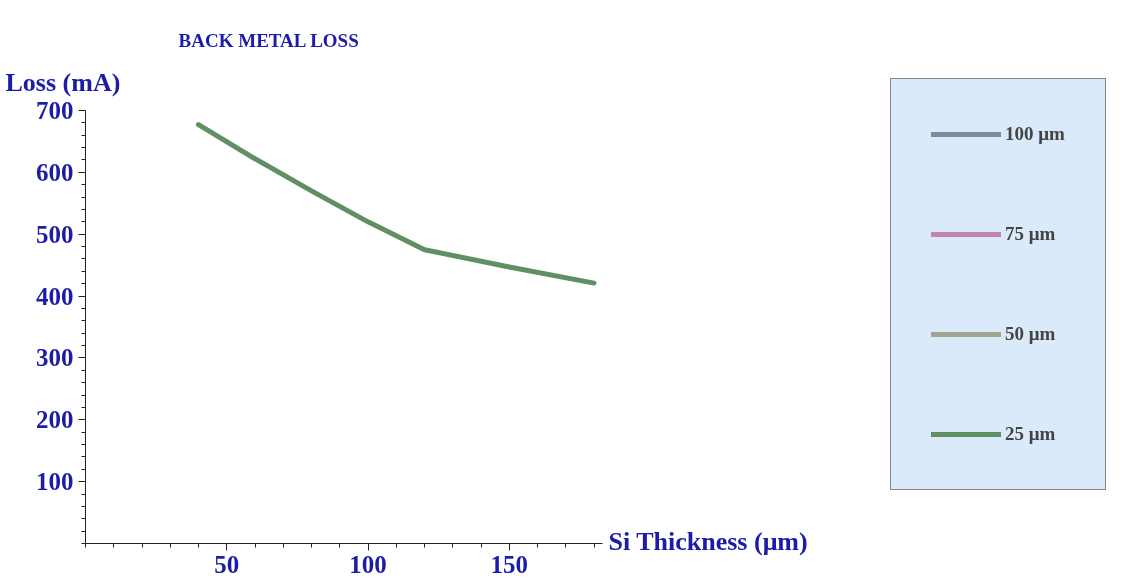  Describe the element at coordinates (1030, 434) in the screenshot. I see `legend-label: 25 μm` at that location.